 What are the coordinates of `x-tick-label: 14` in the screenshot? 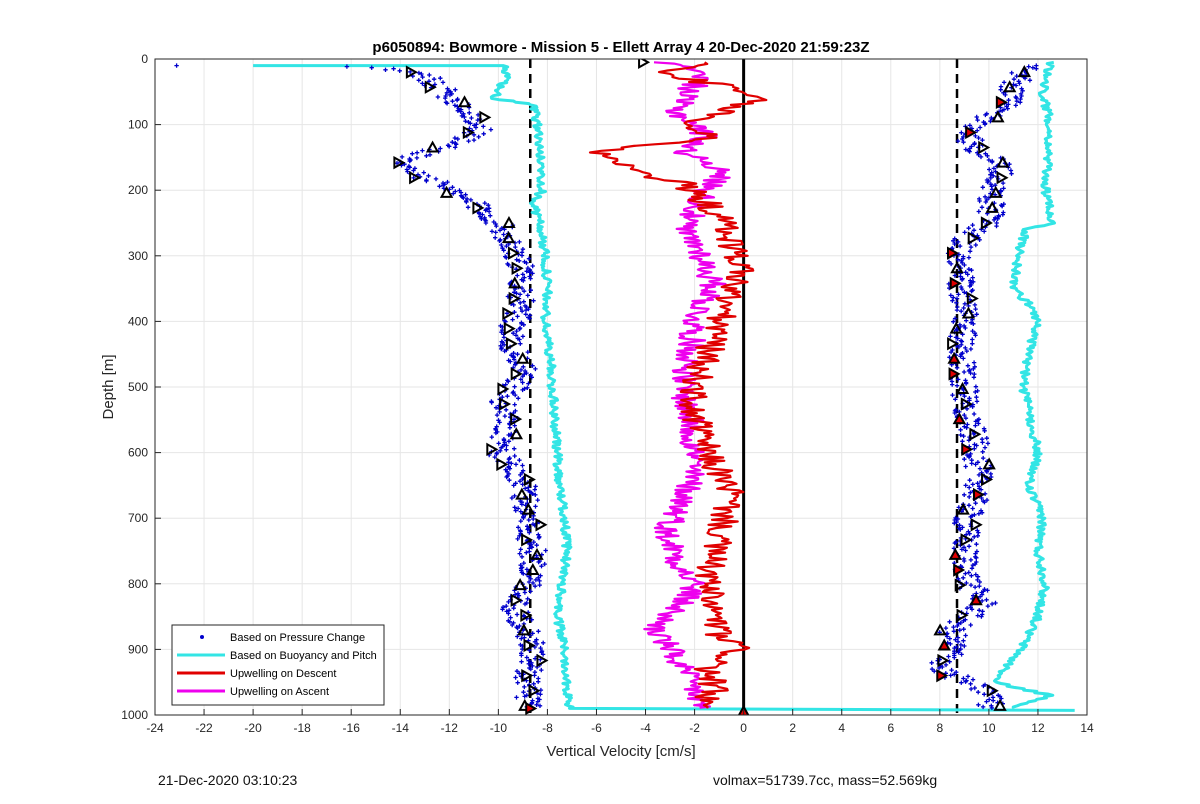 It's located at (1087, 728).